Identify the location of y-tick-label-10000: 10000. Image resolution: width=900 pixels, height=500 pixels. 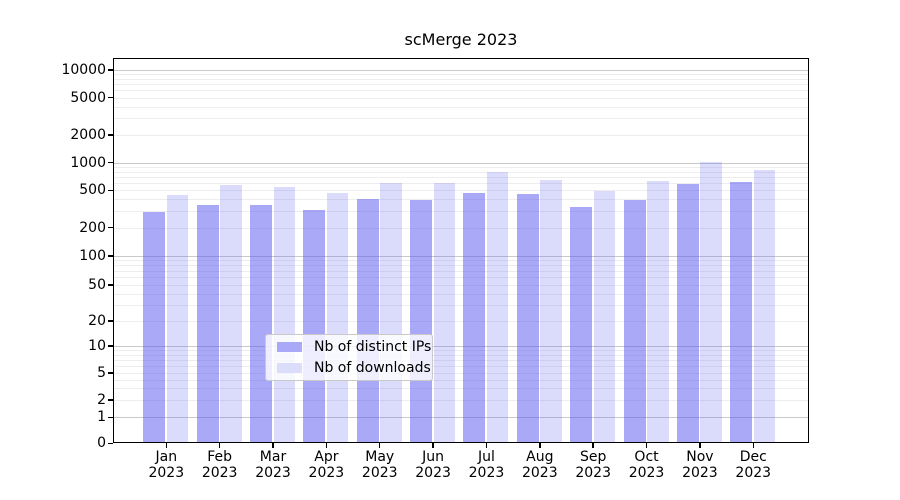
(83, 70).